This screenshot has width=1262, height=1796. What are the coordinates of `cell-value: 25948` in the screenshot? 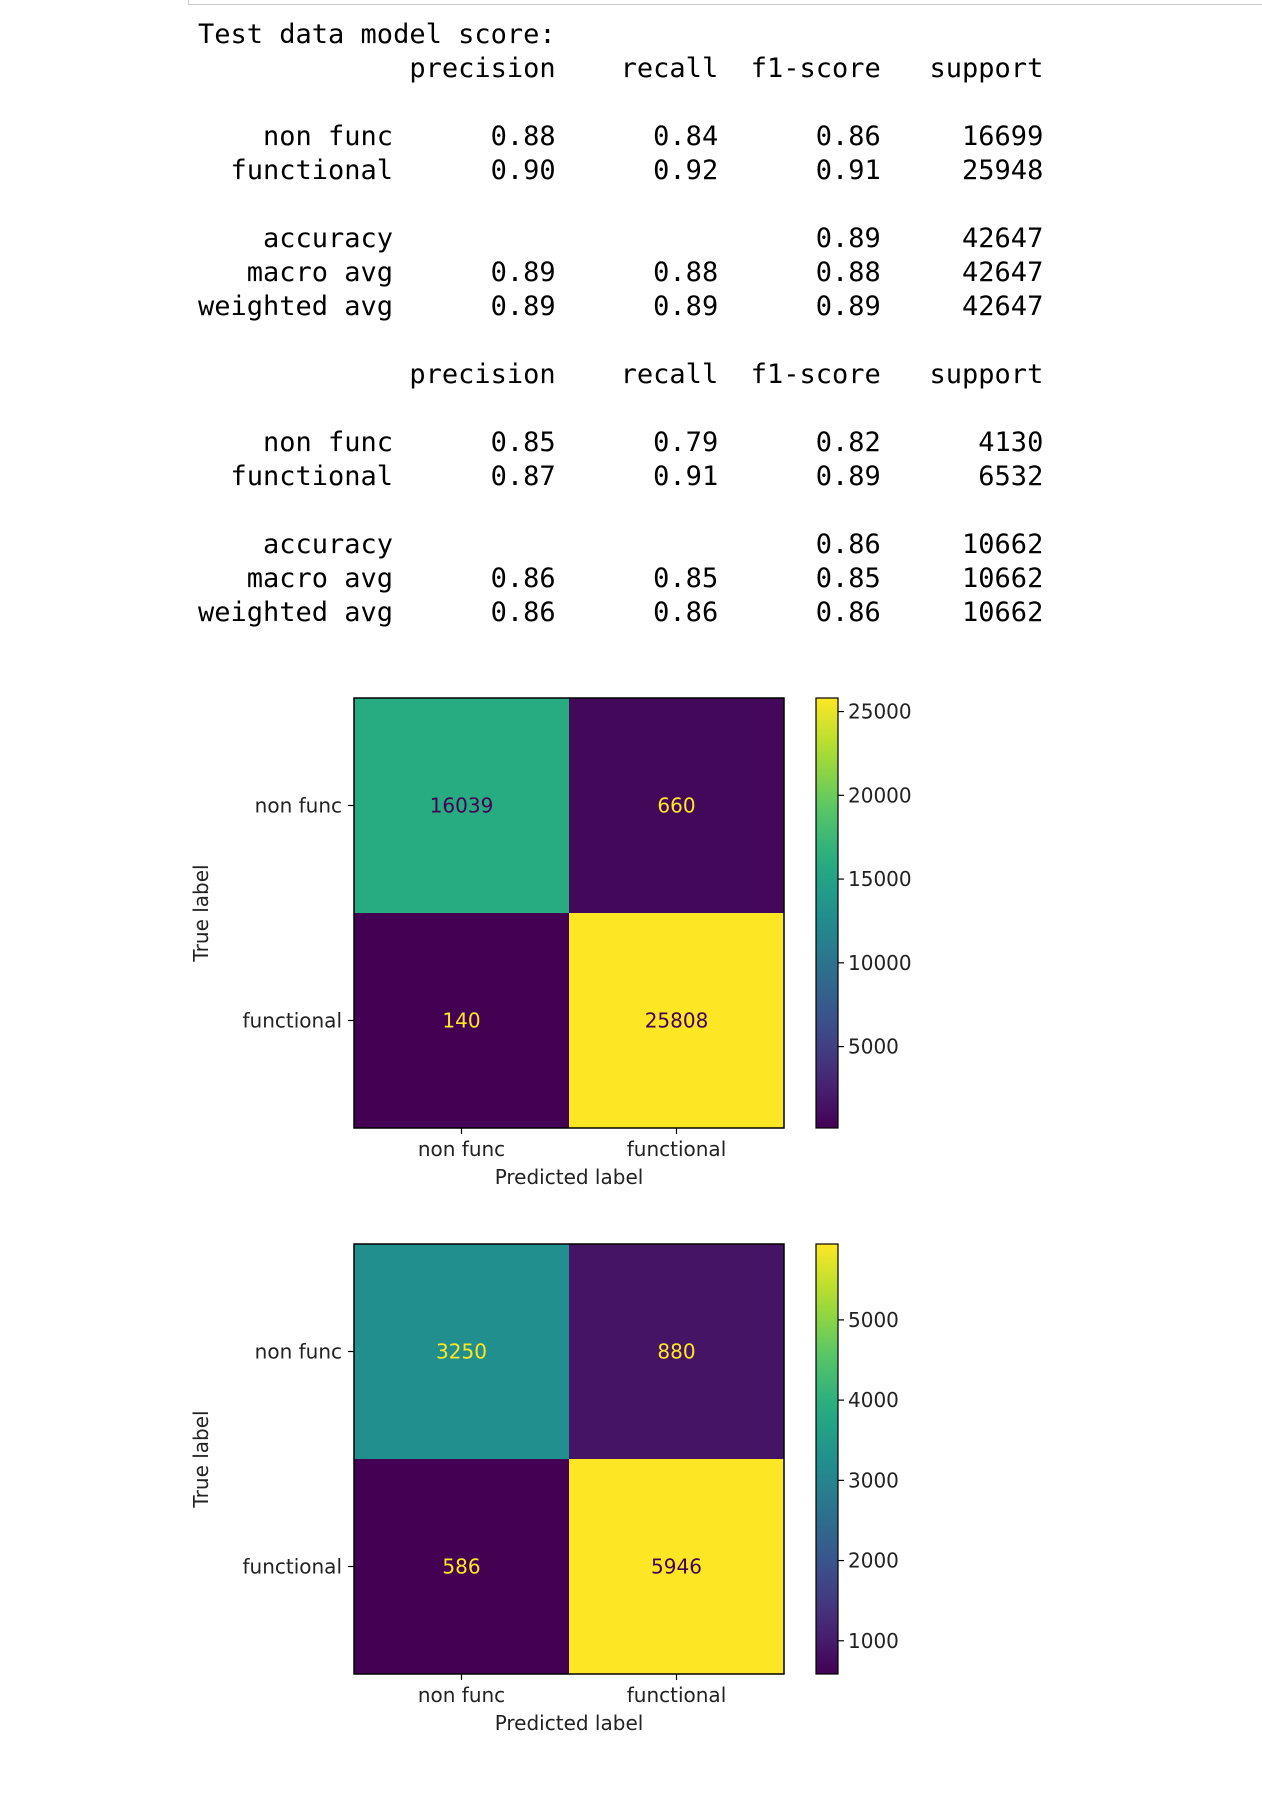 It's located at (962, 170).